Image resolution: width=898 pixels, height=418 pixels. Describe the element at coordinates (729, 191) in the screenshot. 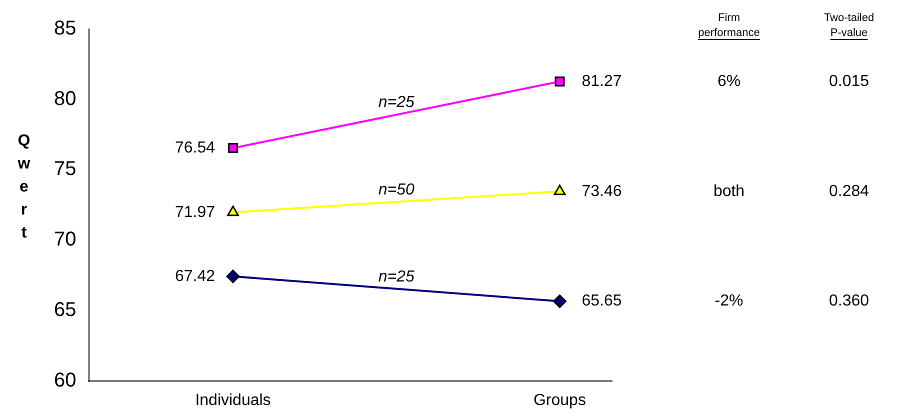

I see `text: both` at that location.